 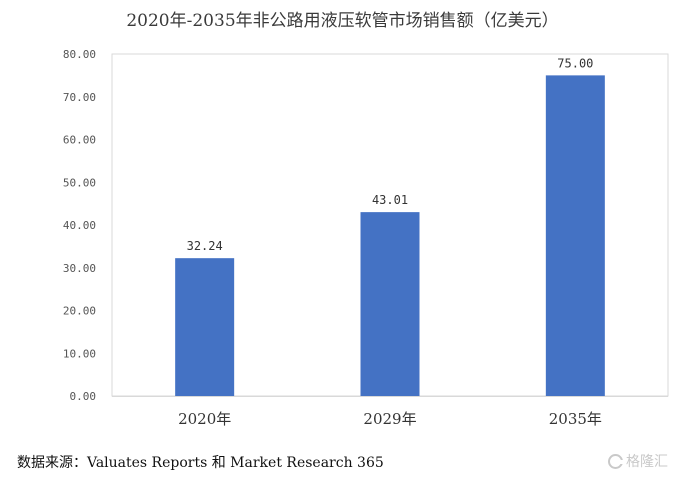 I want to click on x-tick-label: 2020年, so click(x=204, y=419).